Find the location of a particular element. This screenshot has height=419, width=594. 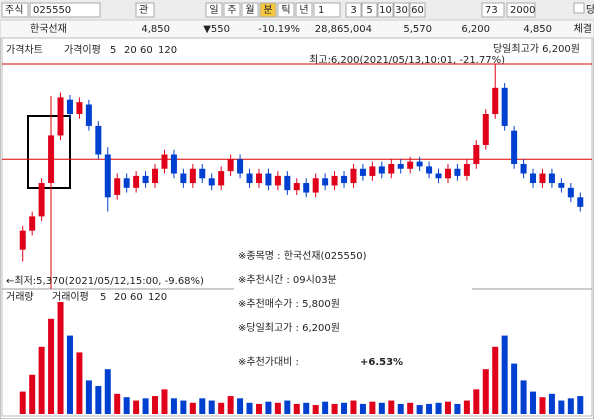

button is located at coordinates (145, 10).